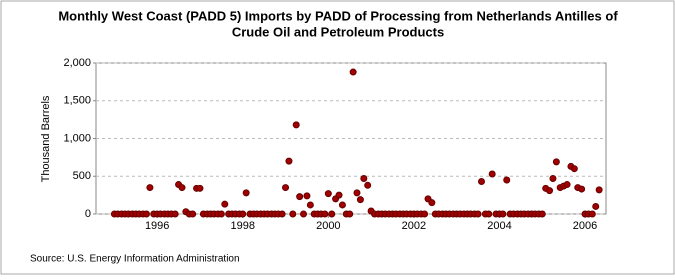 The image size is (675, 280). I want to click on y-tick-label: 2,000, so click(77, 63).